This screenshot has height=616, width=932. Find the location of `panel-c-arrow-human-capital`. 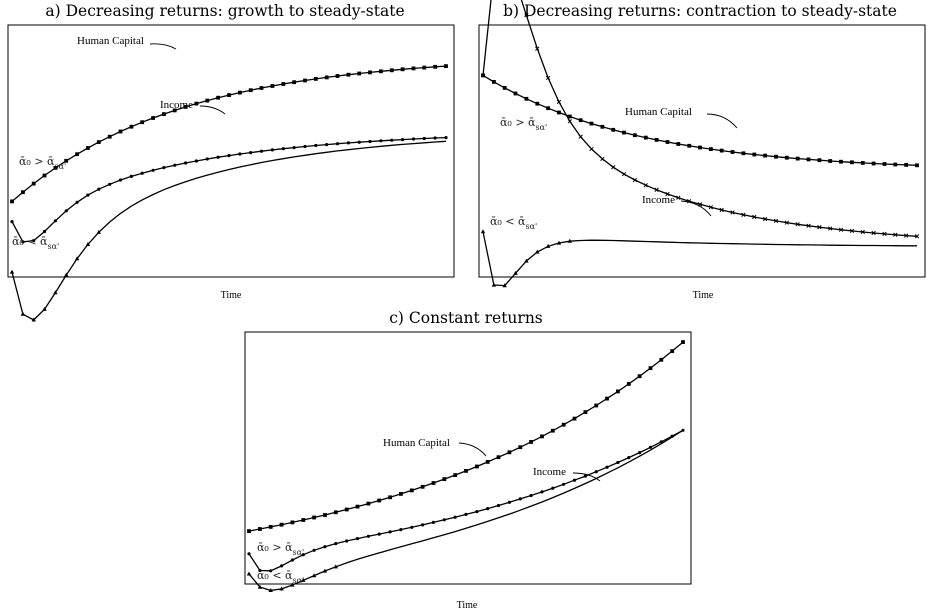

panel-c-arrow-human-capital is located at coordinates (472, 449).